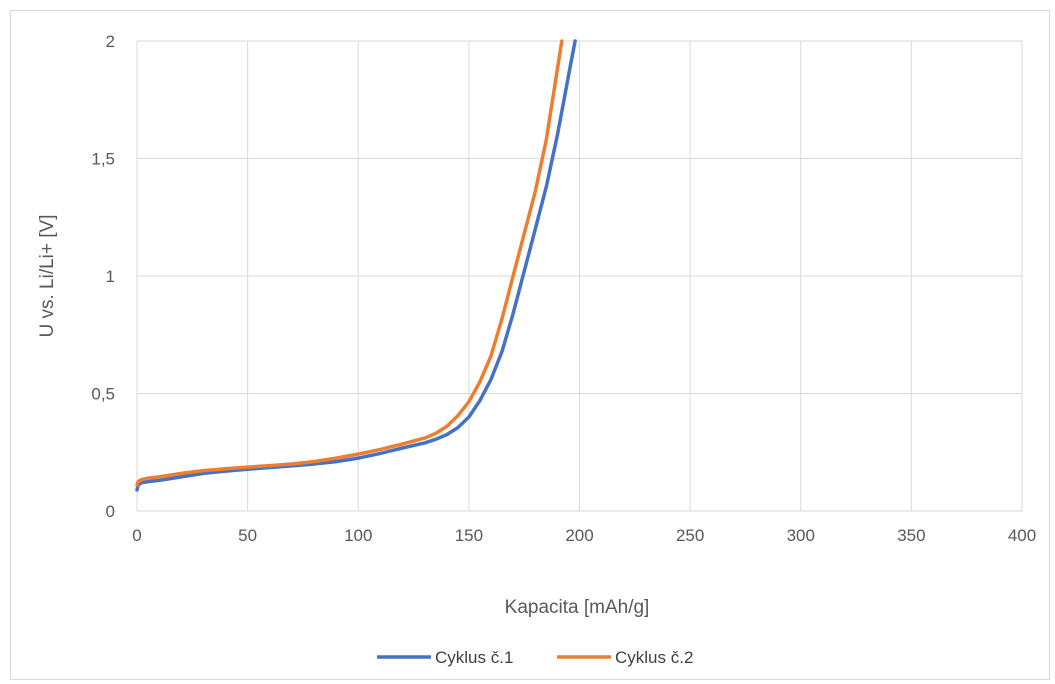 This screenshot has height=684, width=1055. What do you see at coordinates (690, 535) in the screenshot?
I see `x-tick-label: 250` at bounding box center [690, 535].